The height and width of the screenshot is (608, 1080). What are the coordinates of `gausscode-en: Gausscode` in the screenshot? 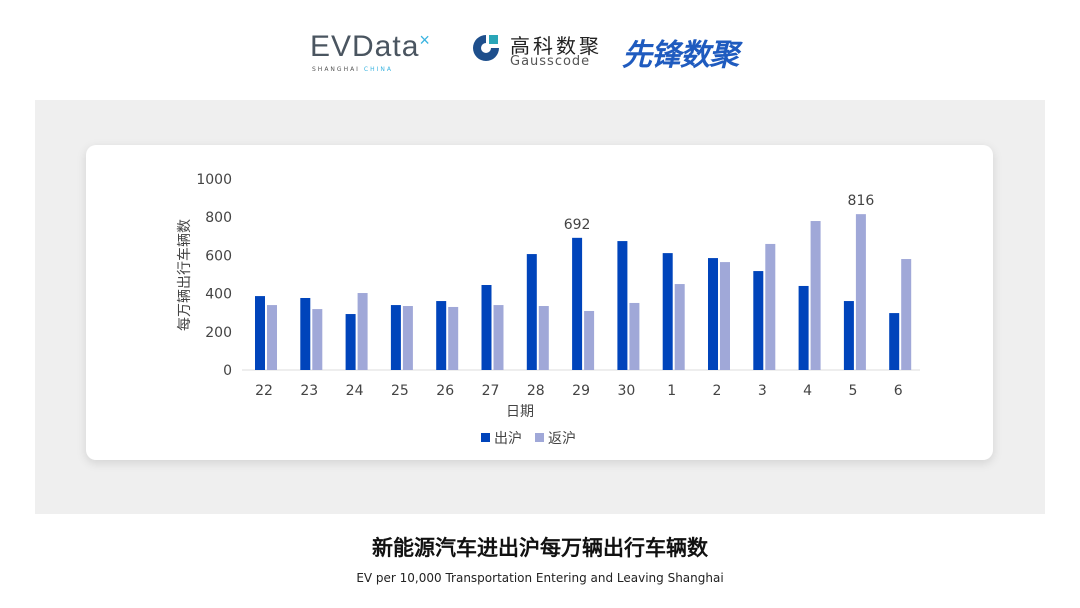 It's located at (550, 61).